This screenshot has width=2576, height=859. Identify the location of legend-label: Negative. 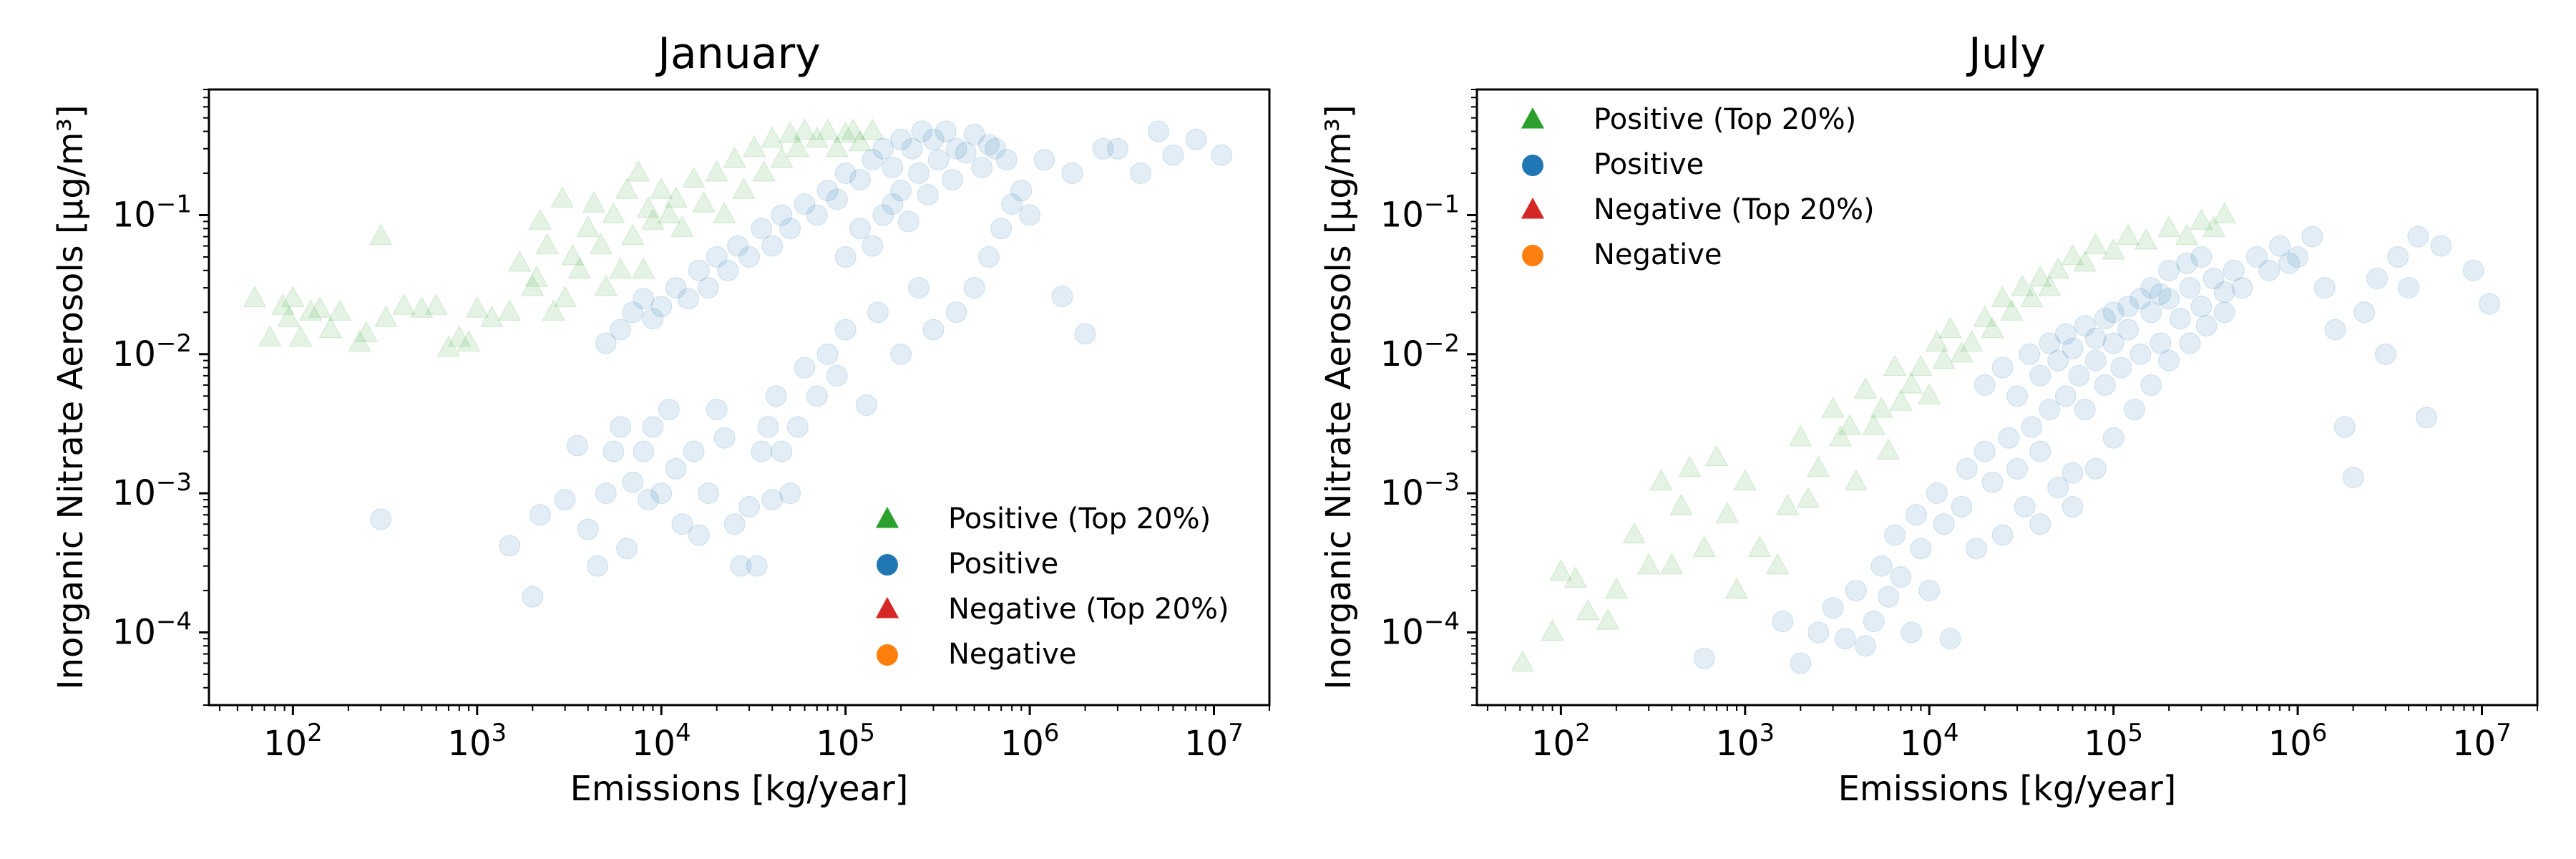
(1658, 254).